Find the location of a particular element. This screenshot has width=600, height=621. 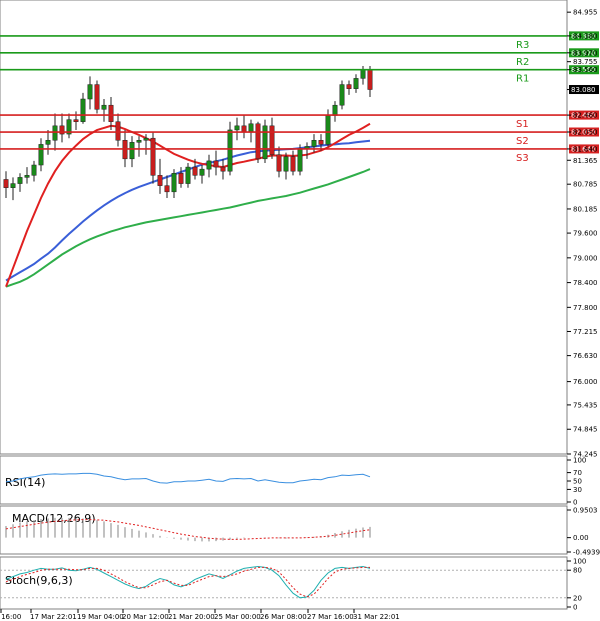

macd-signal is located at coordinates (188, 529).